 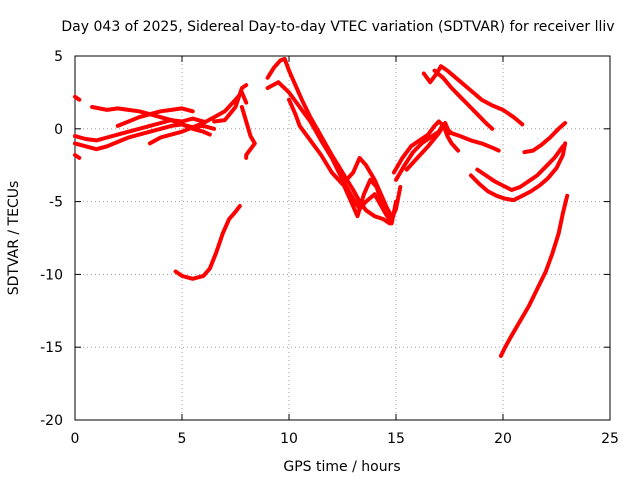 I want to click on x-tick-label: 10, so click(x=289, y=439).